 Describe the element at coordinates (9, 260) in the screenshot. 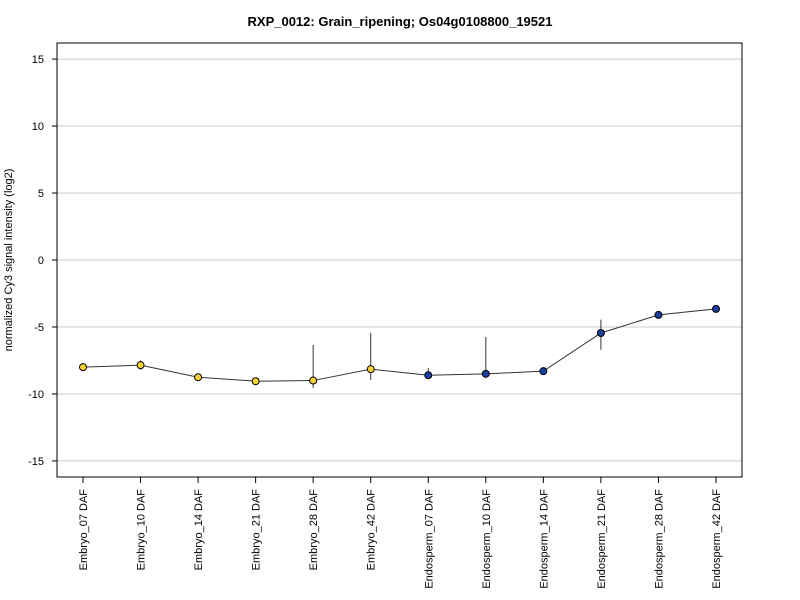

I see `y-axis-label: normalized Cy3 signal intensity (log2)` at that location.